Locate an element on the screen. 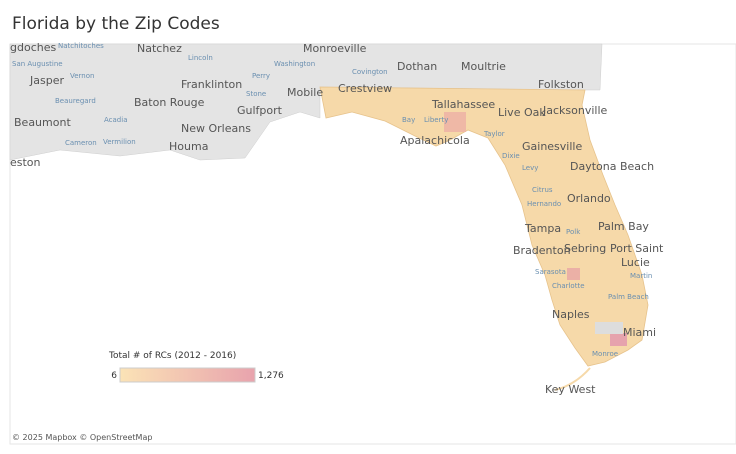 The height and width of the screenshot is (454, 736). place-label: Natchez is located at coordinates (159, 48).